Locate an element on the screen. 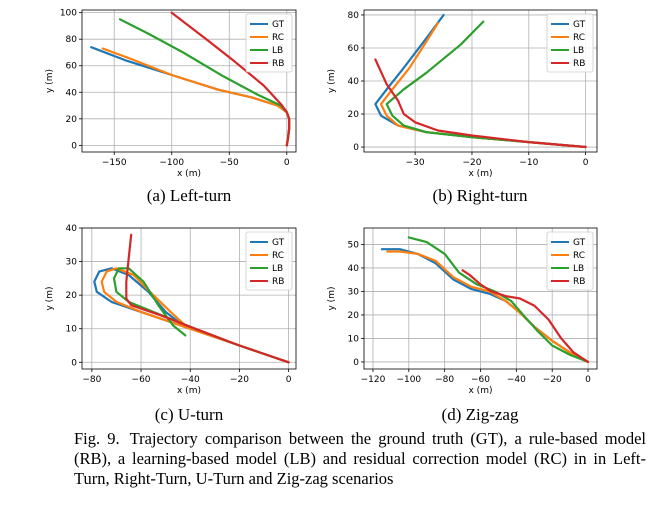 This screenshot has height=513, width=658. x-tick-label: −30 is located at coordinates (415, 163).